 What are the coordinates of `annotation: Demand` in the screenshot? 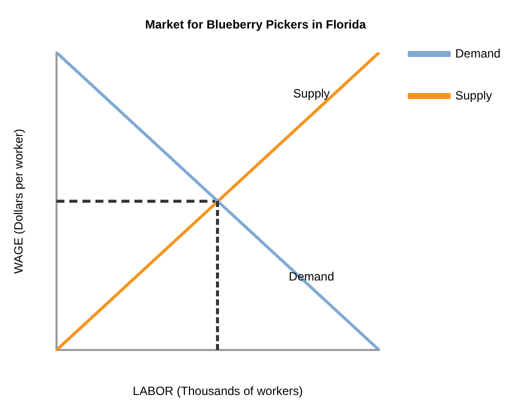 It's located at (311, 277).